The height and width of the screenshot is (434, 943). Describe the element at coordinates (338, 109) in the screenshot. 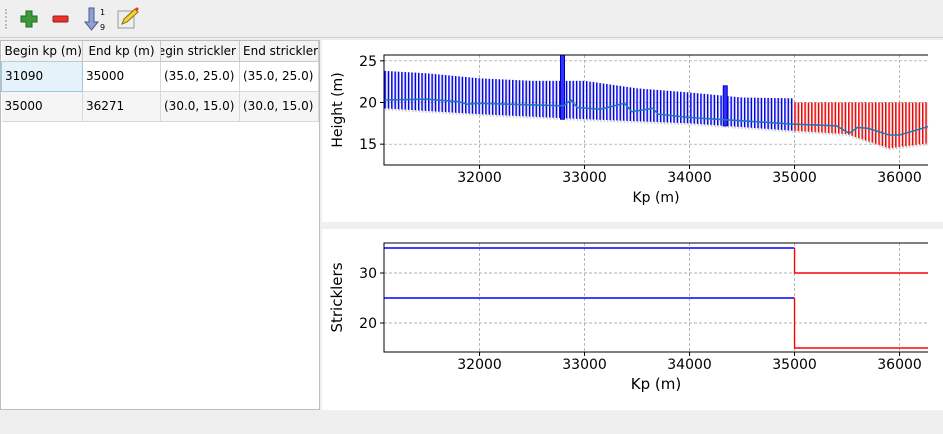

I see `y-axis-label: Height (m)` at that location.